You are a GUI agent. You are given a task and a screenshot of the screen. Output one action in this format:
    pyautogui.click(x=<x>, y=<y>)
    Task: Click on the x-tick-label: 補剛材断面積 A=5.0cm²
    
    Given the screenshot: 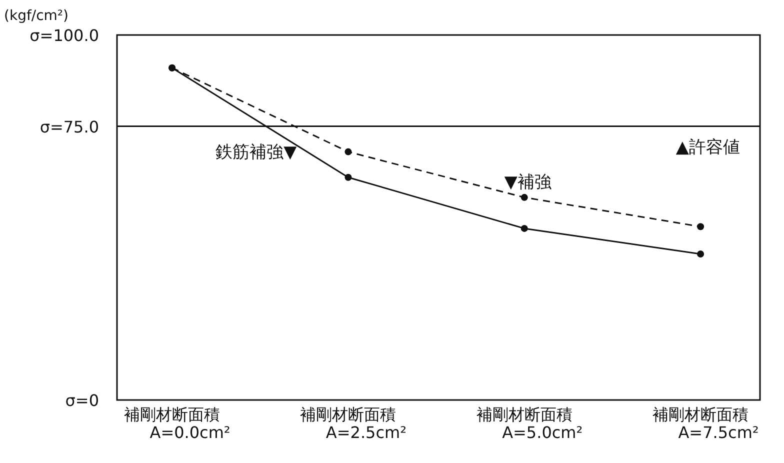 What is the action you would take?
    pyautogui.click(x=529, y=423)
    